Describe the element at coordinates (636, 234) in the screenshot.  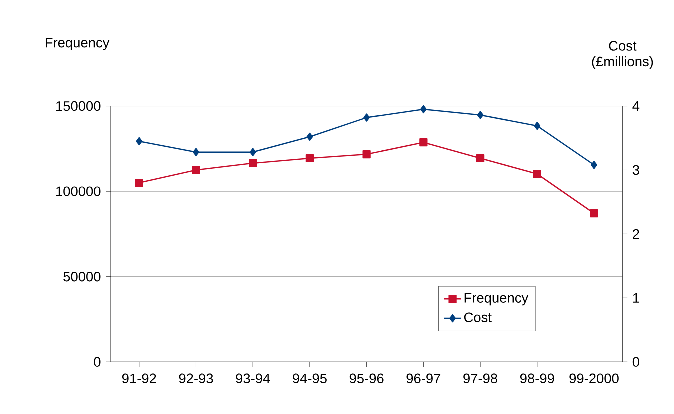
I see `y2-tick-label: 2` at that location.